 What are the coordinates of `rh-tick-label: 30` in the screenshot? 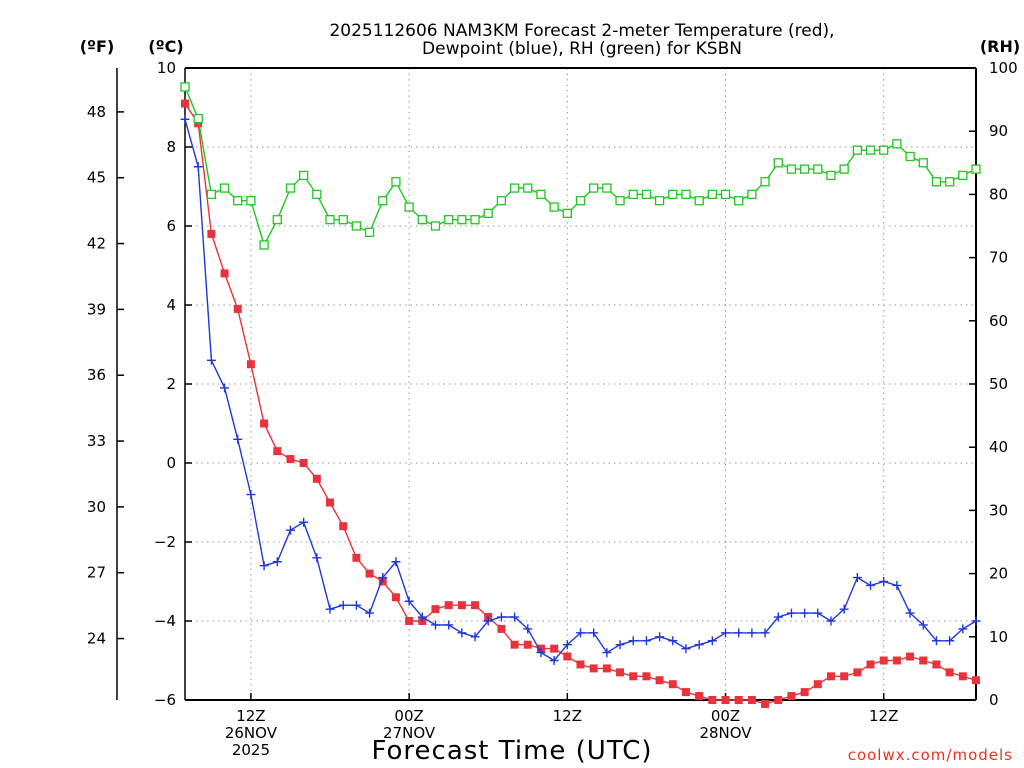 It's located at (998, 510).